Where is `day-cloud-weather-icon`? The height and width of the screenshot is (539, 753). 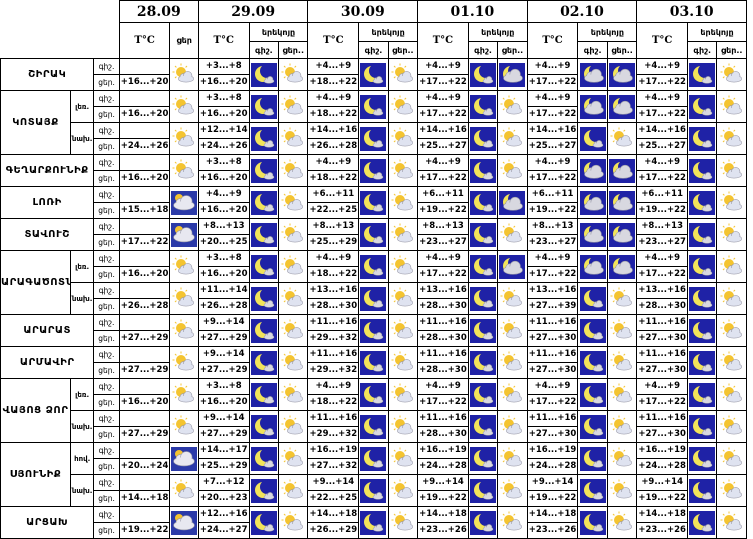
day-cloud-weather-icon is located at coordinates (184, 234).